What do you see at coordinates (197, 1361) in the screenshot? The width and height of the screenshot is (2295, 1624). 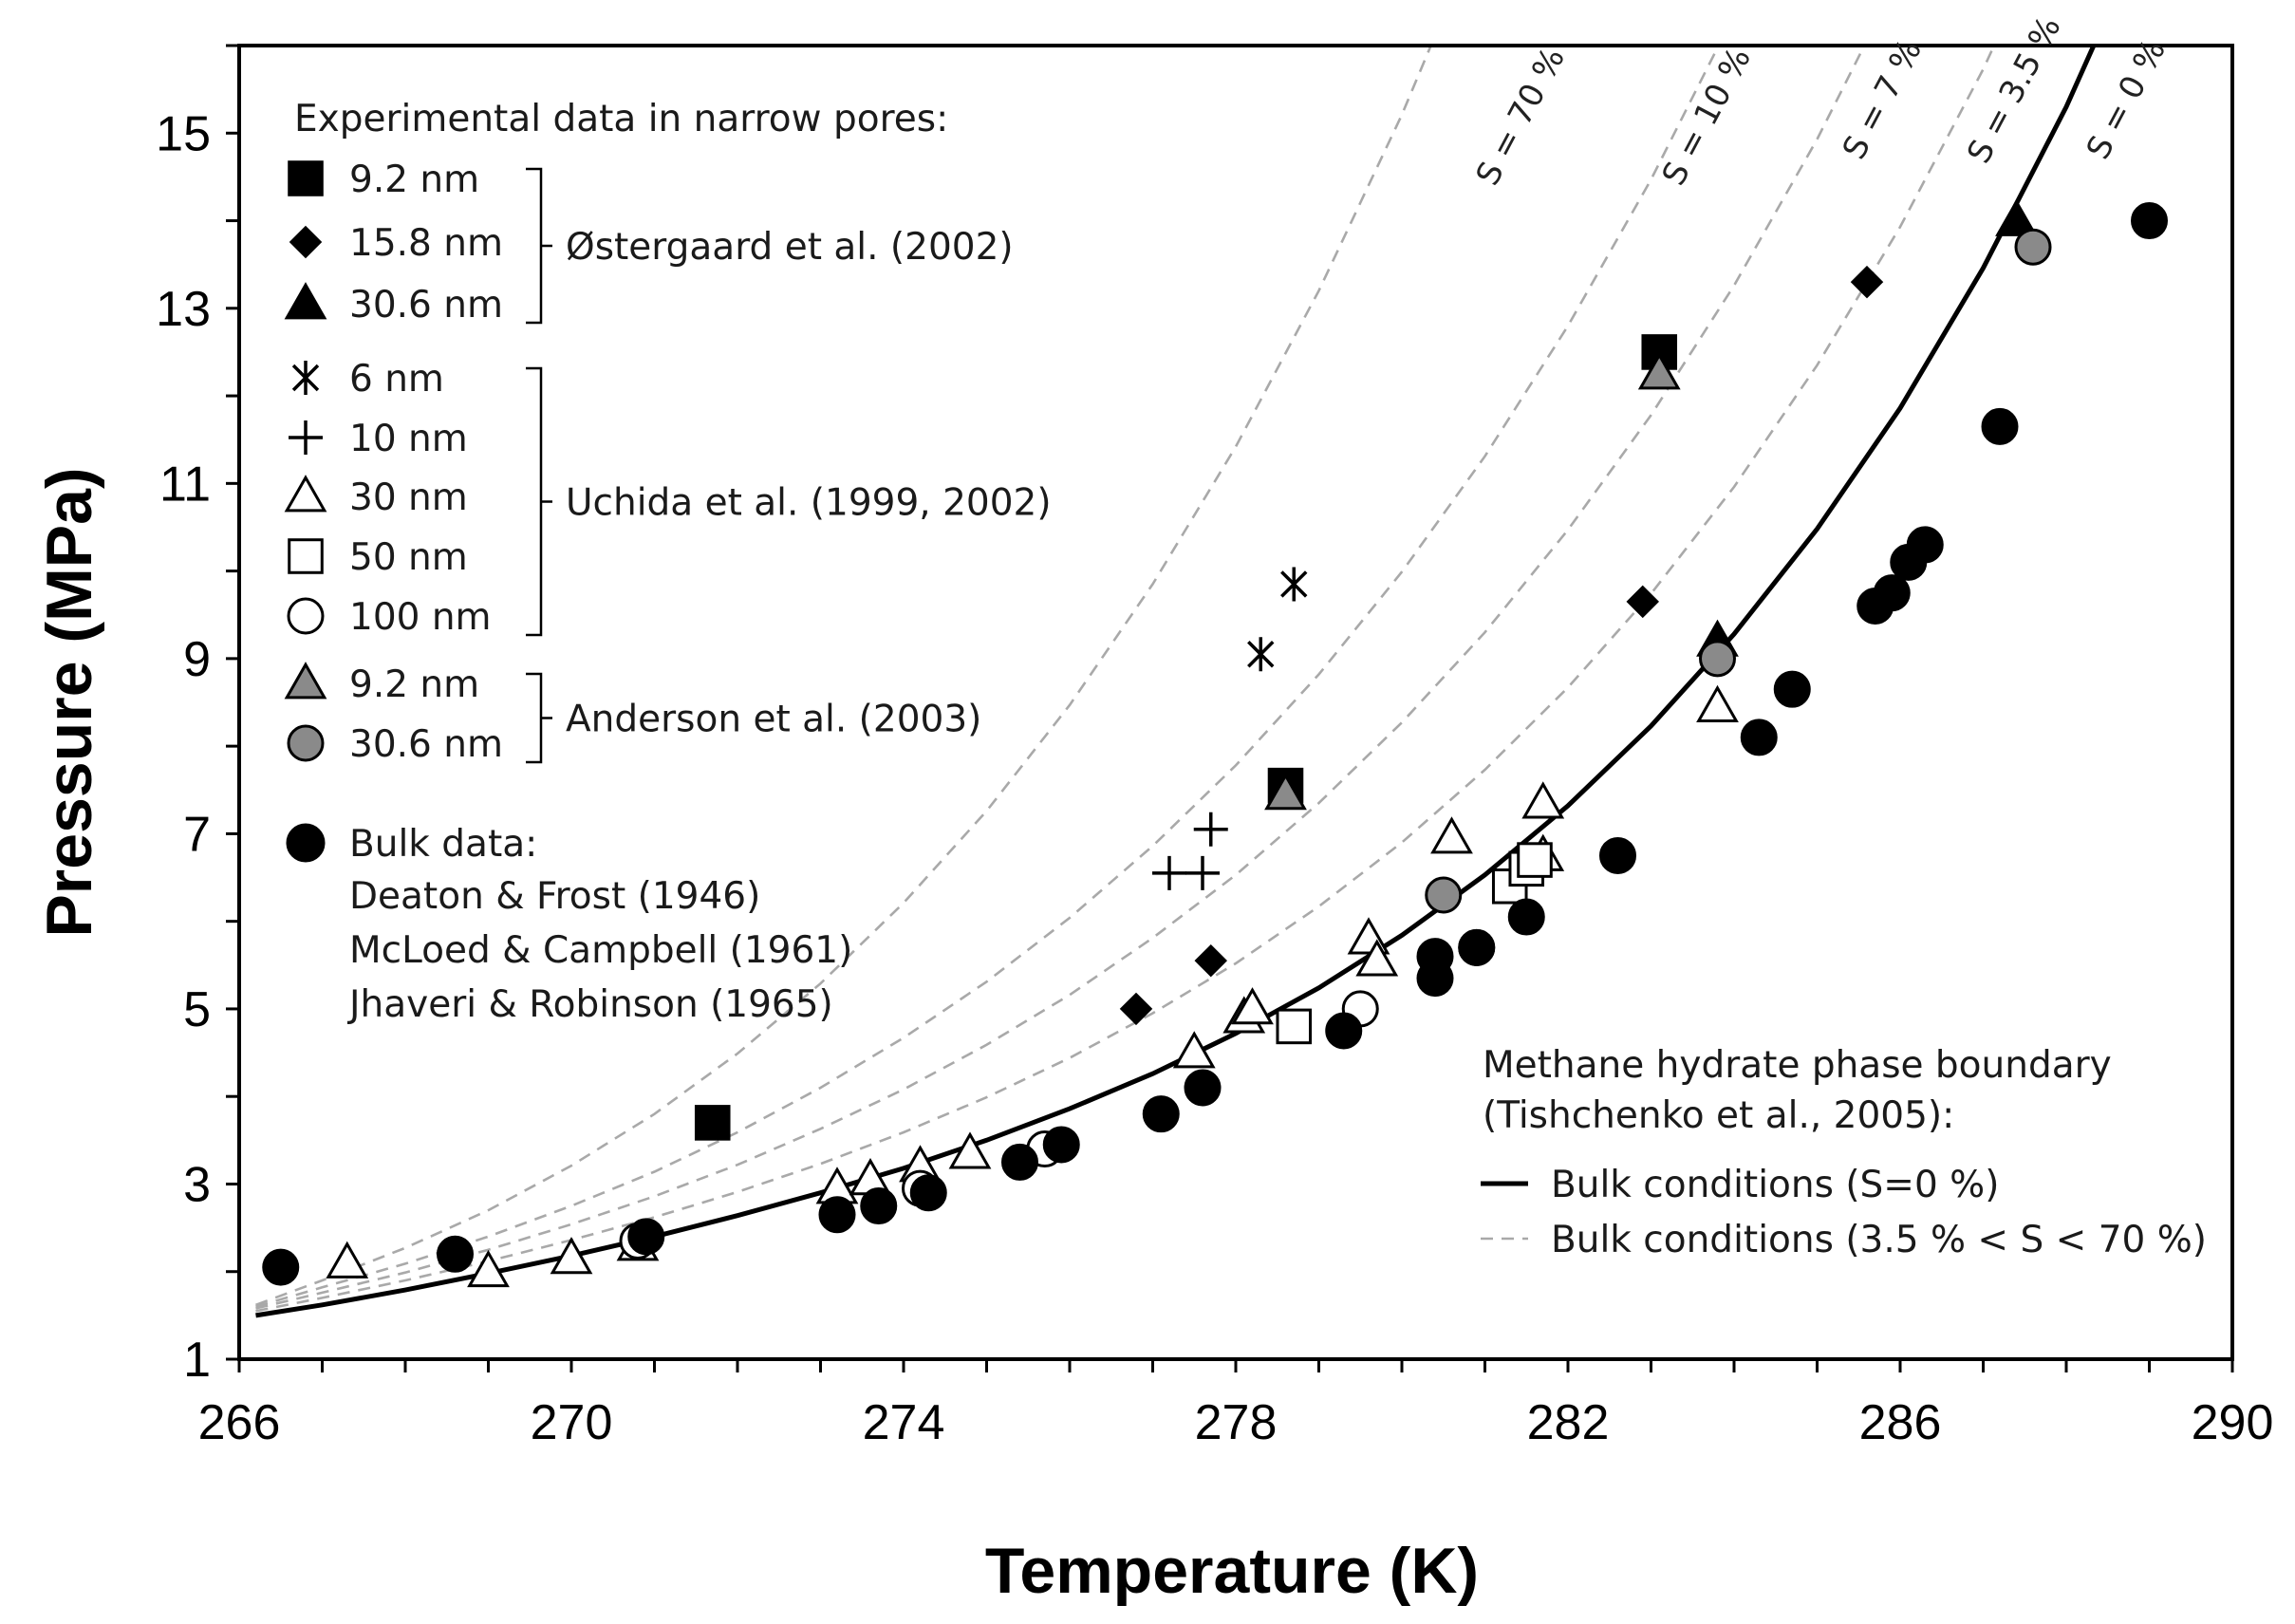 I see `y-tick-label: 1` at bounding box center [197, 1361].